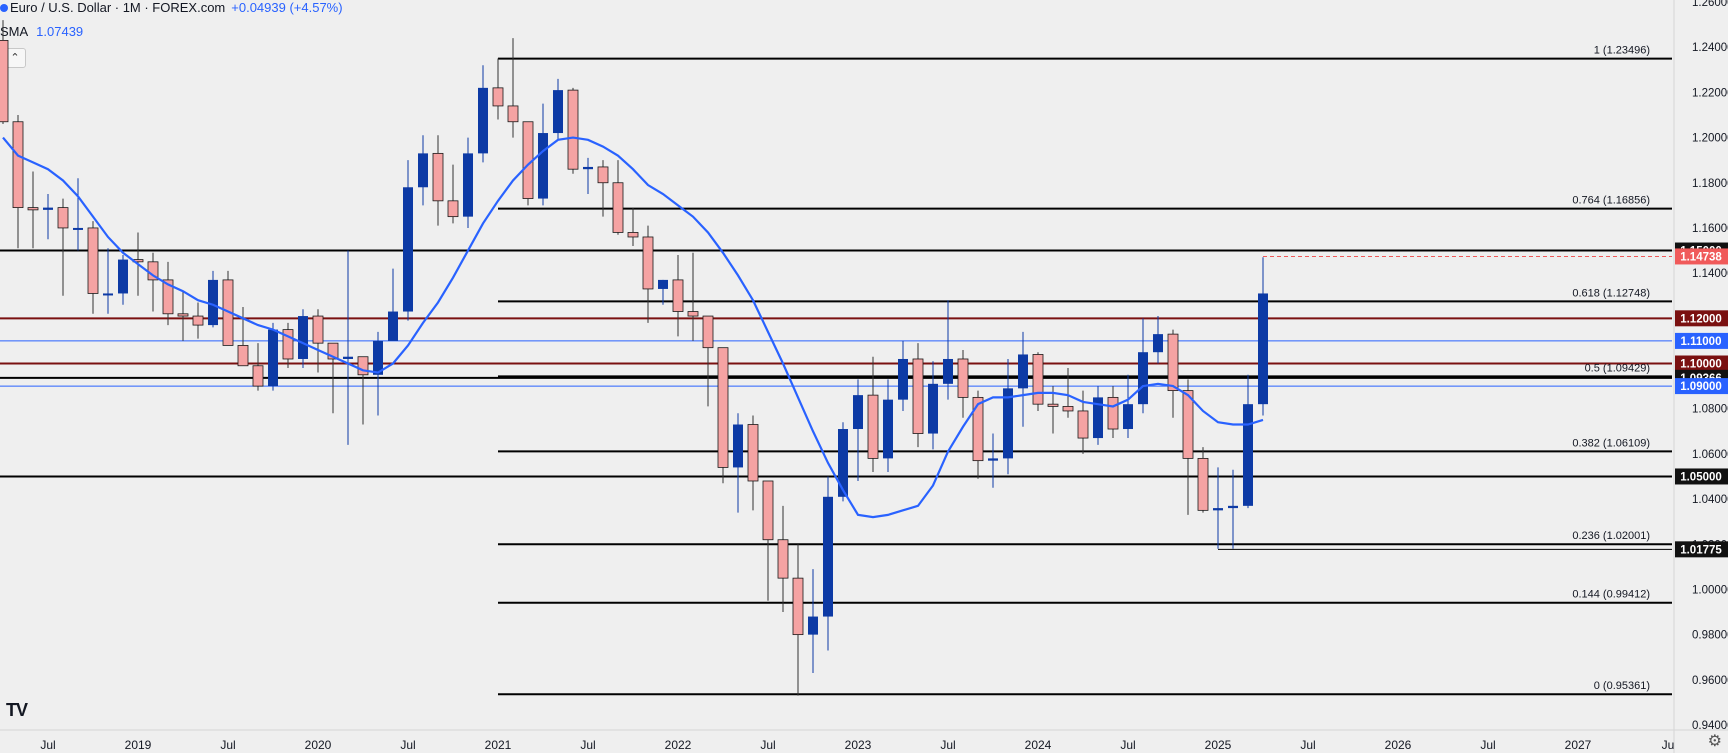  What do you see at coordinates (318, 745) in the screenshot?
I see `x-tick-label: 2020` at bounding box center [318, 745].